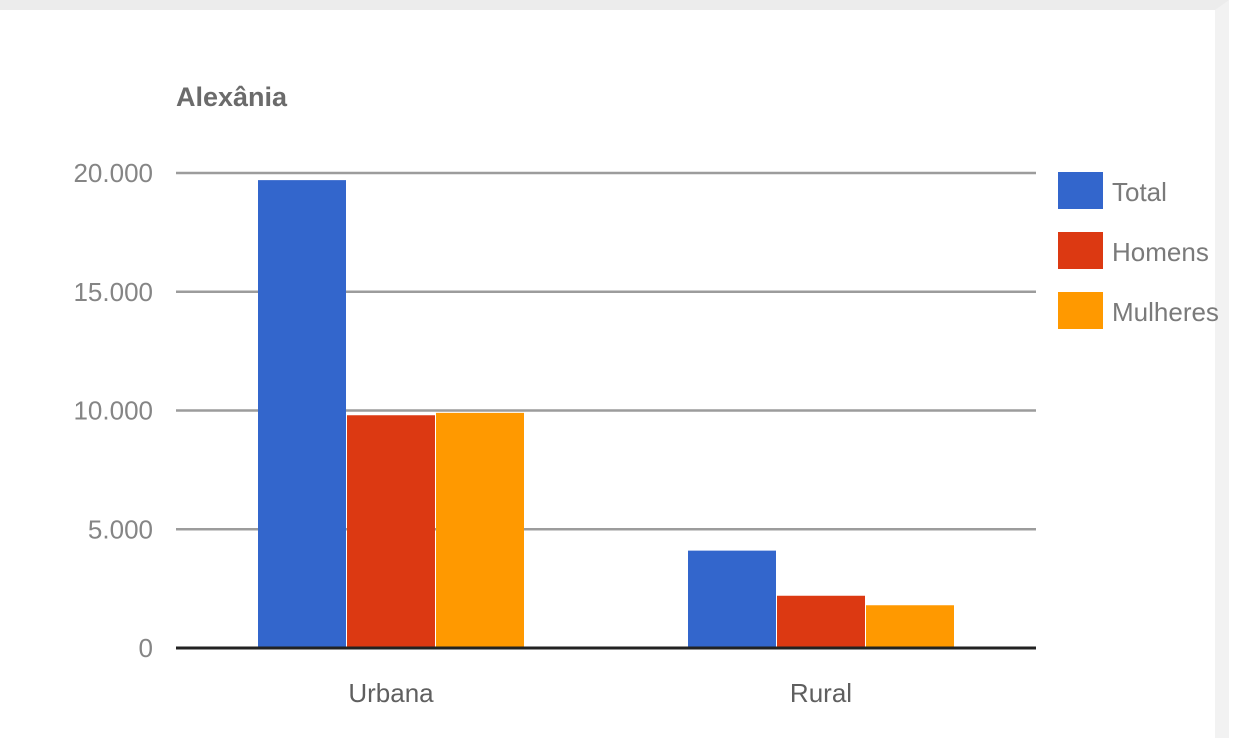  Describe the element at coordinates (1080, 250) in the screenshot. I see `legend-swatch-homens` at that location.